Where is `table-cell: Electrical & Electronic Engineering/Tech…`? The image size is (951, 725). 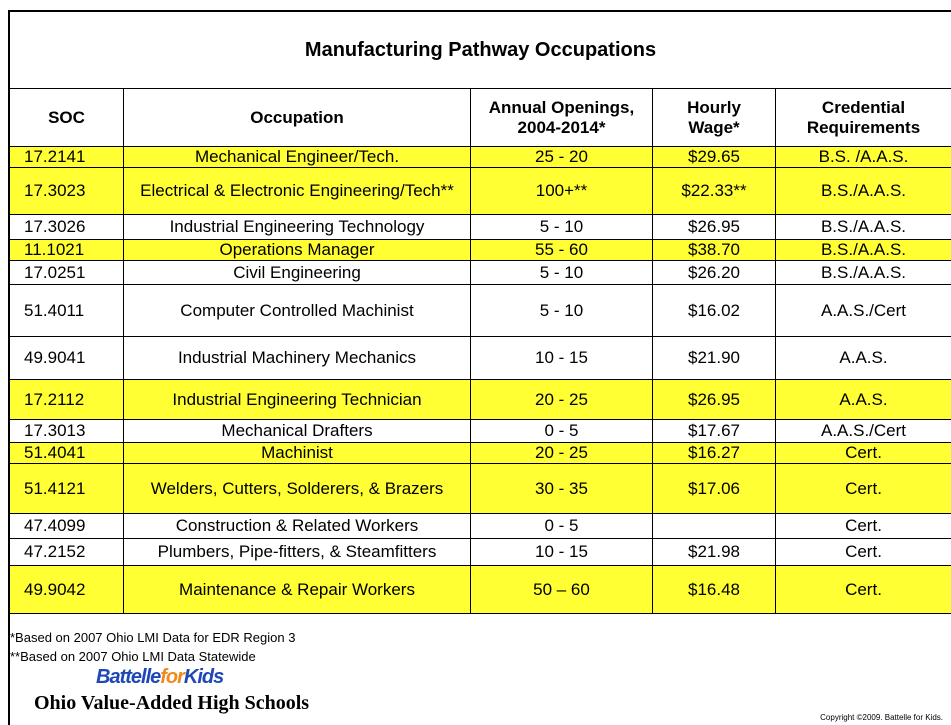
table-cell: Electrical & Electronic Engineering/Tech… is located at coordinates (297, 191).